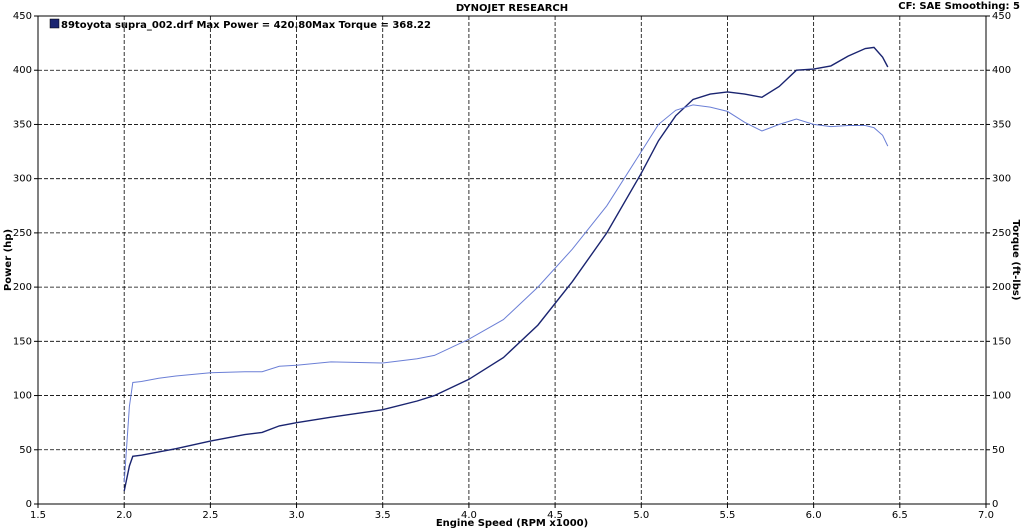 The height and width of the screenshot is (530, 1024). I want to click on y2-tick-label: 200, so click(1001, 287).